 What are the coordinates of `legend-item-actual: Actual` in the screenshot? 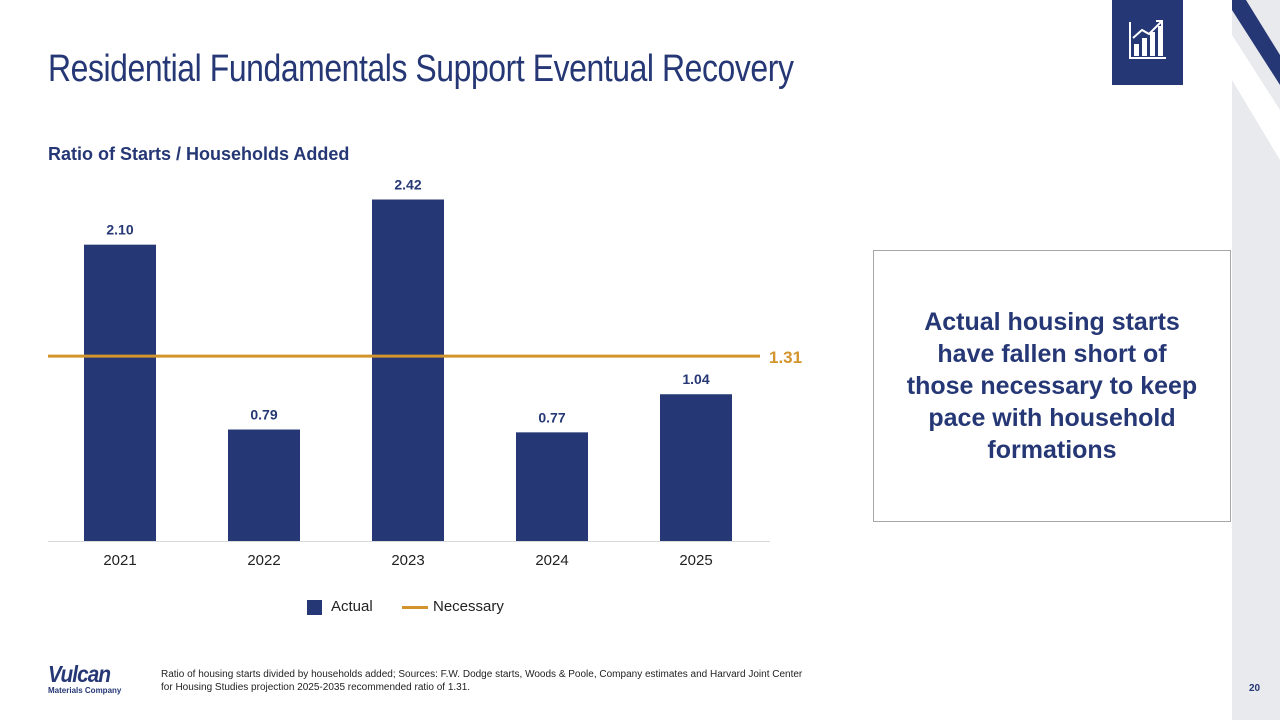 It's located at (340, 606).